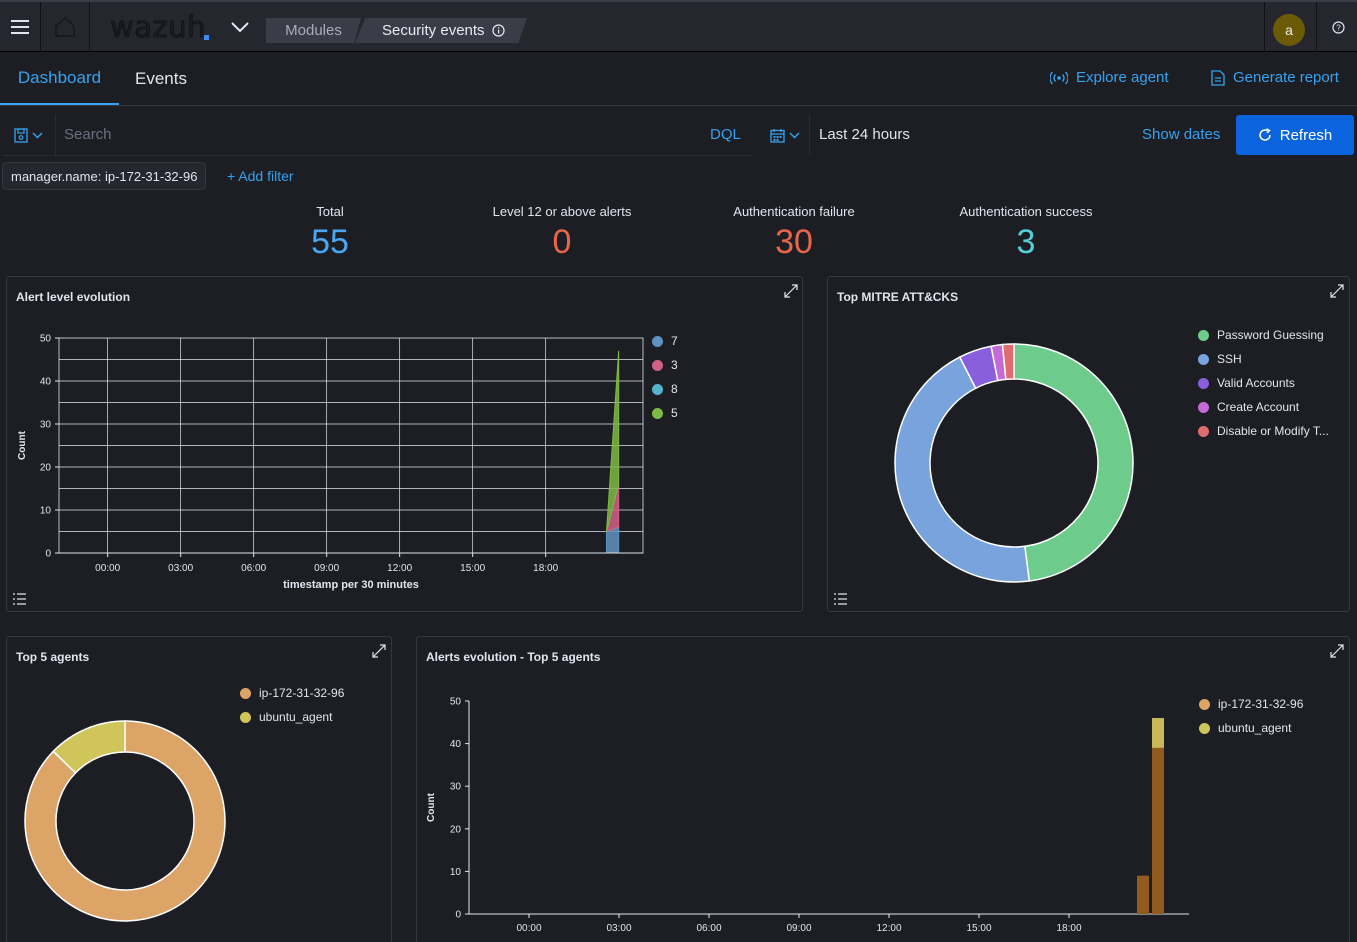  Describe the element at coordinates (674, 389) in the screenshot. I see `legend-label: 8` at that location.